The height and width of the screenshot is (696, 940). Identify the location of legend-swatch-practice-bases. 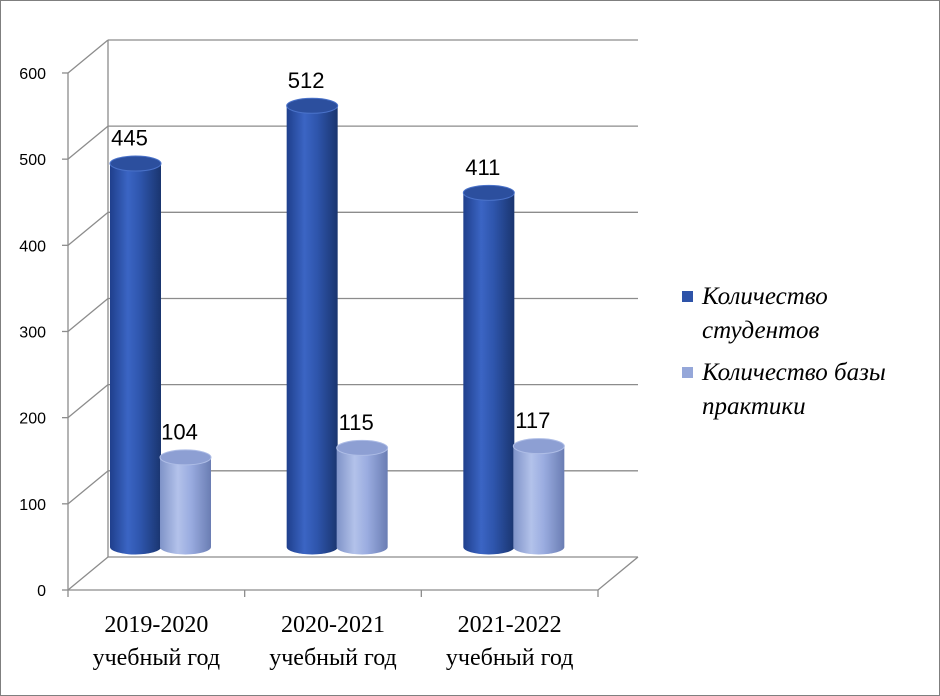
(687, 372).